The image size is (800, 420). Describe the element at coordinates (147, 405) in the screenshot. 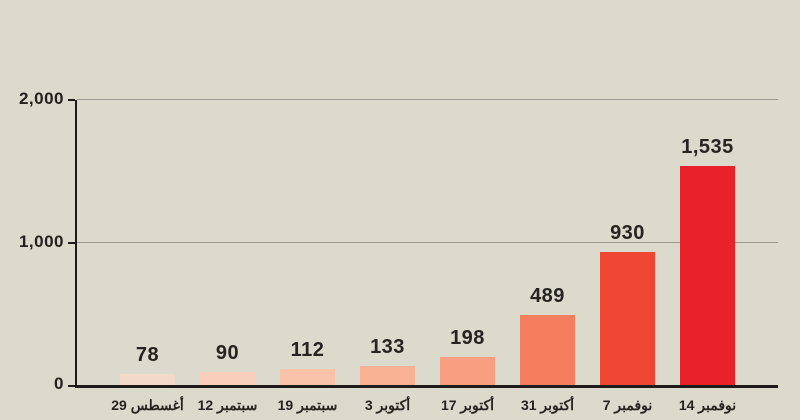

I see `x-axis-label: 29 أغسطس` at that location.